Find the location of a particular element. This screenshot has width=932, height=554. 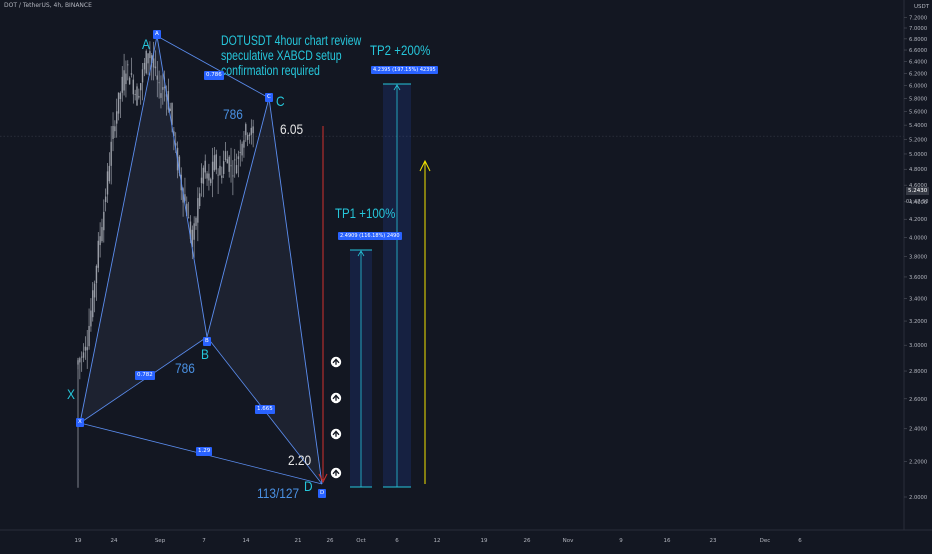

price-tick-label: 3.0000 is located at coordinates (918, 346).